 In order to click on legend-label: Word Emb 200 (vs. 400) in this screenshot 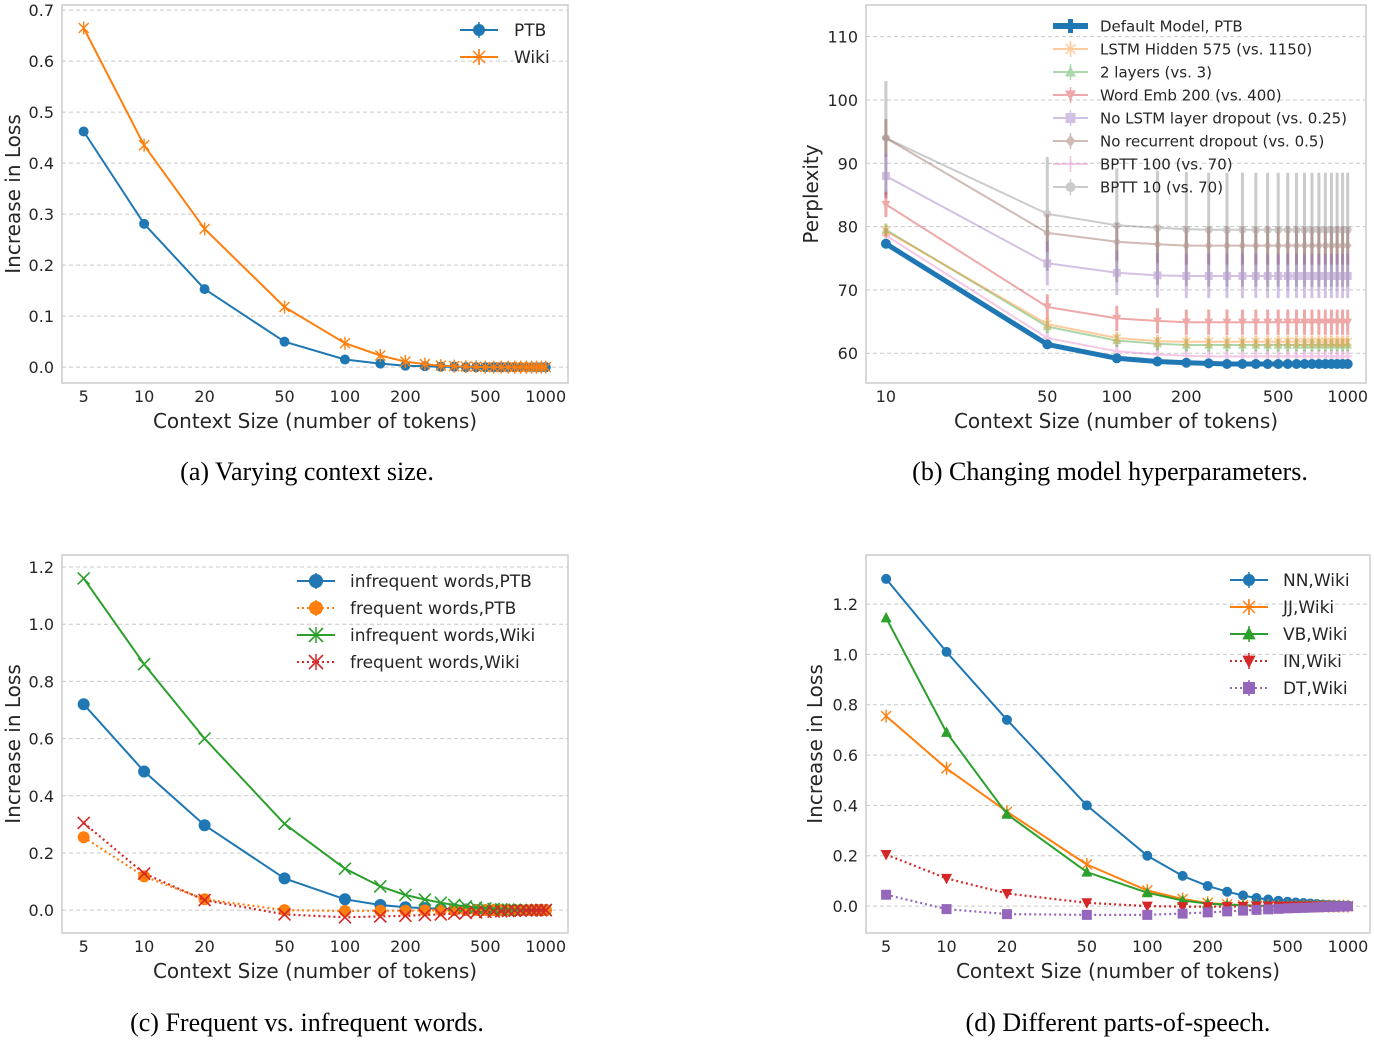, I will do `click(1191, 95)`.